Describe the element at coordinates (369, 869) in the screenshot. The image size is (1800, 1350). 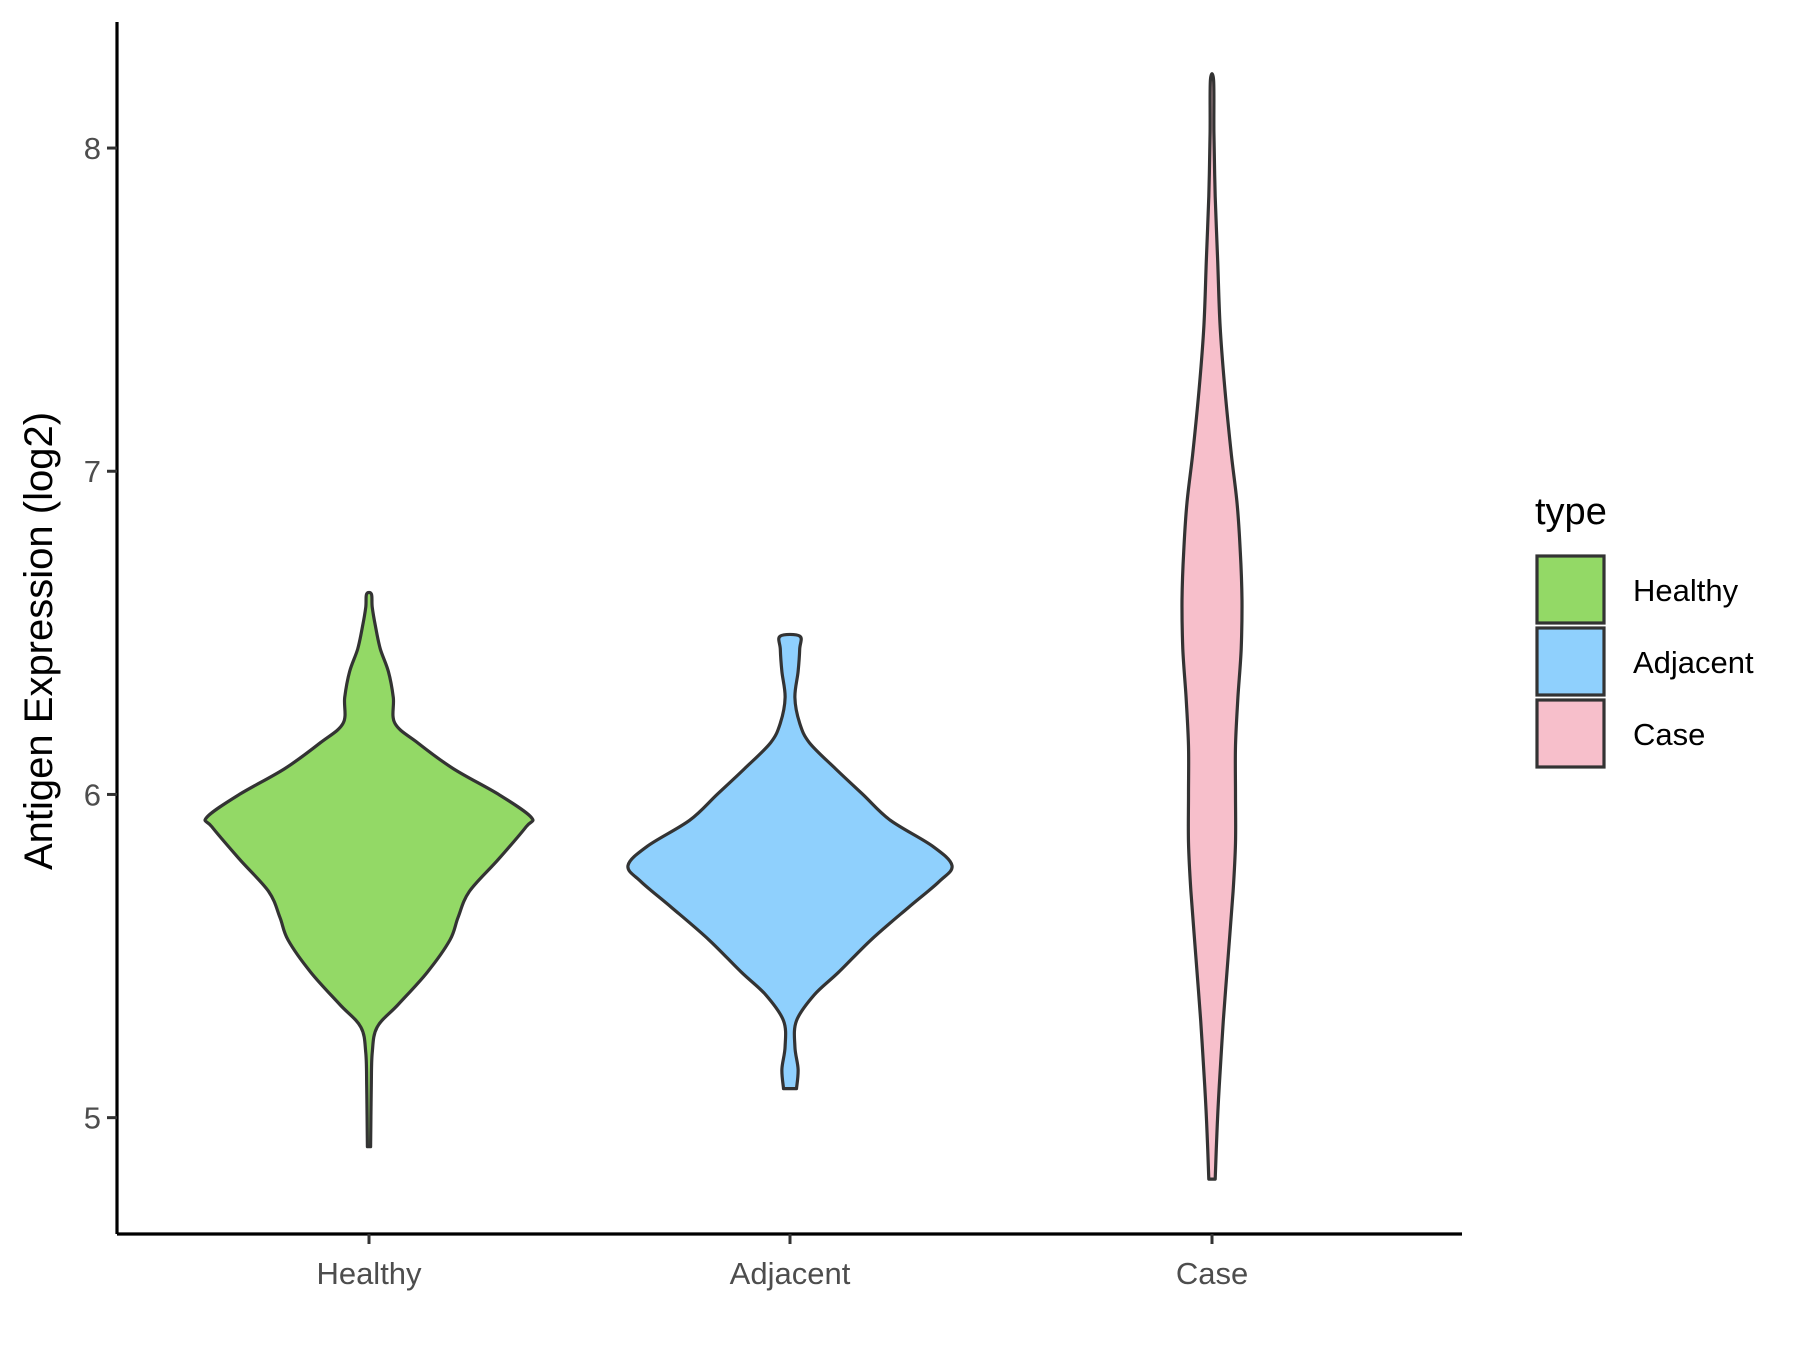
I see `violin-healthy` at that location.